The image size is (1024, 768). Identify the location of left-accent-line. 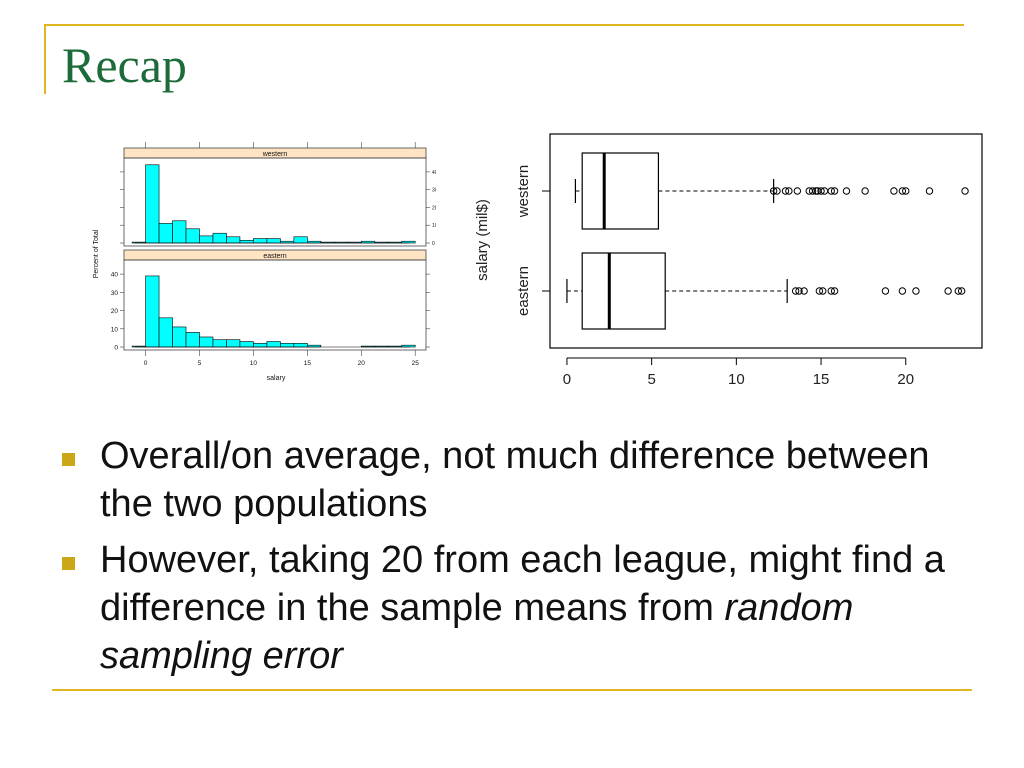
(45, 59).